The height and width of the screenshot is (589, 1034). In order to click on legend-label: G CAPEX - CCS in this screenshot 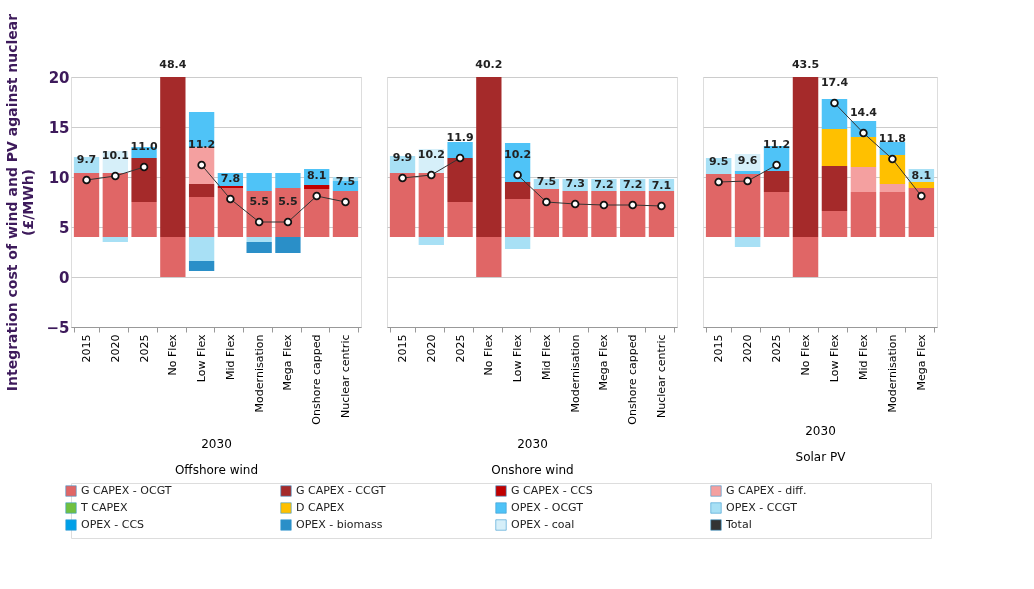, I will do `click(552, 490)`.